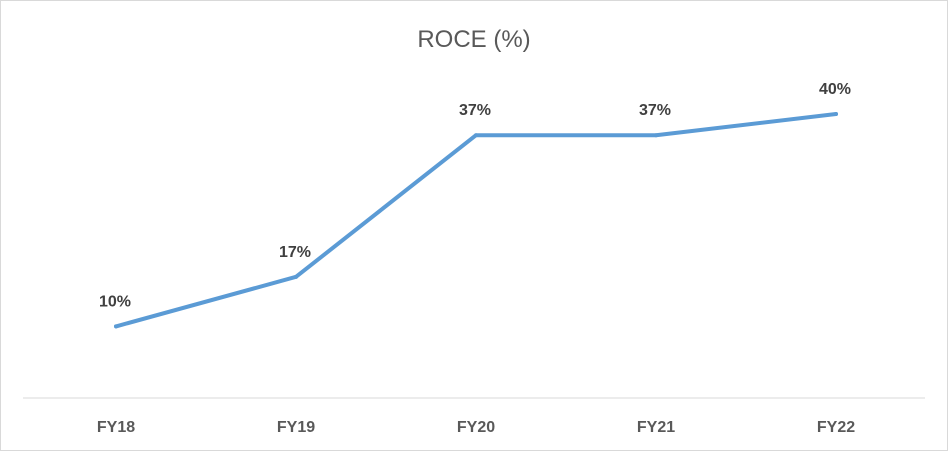 This screenshot has height=451, width=948. What do you see at coordinates (476, 135) in the screenshot?
I see `data-point-fy20` at bounding box center [476, 135].